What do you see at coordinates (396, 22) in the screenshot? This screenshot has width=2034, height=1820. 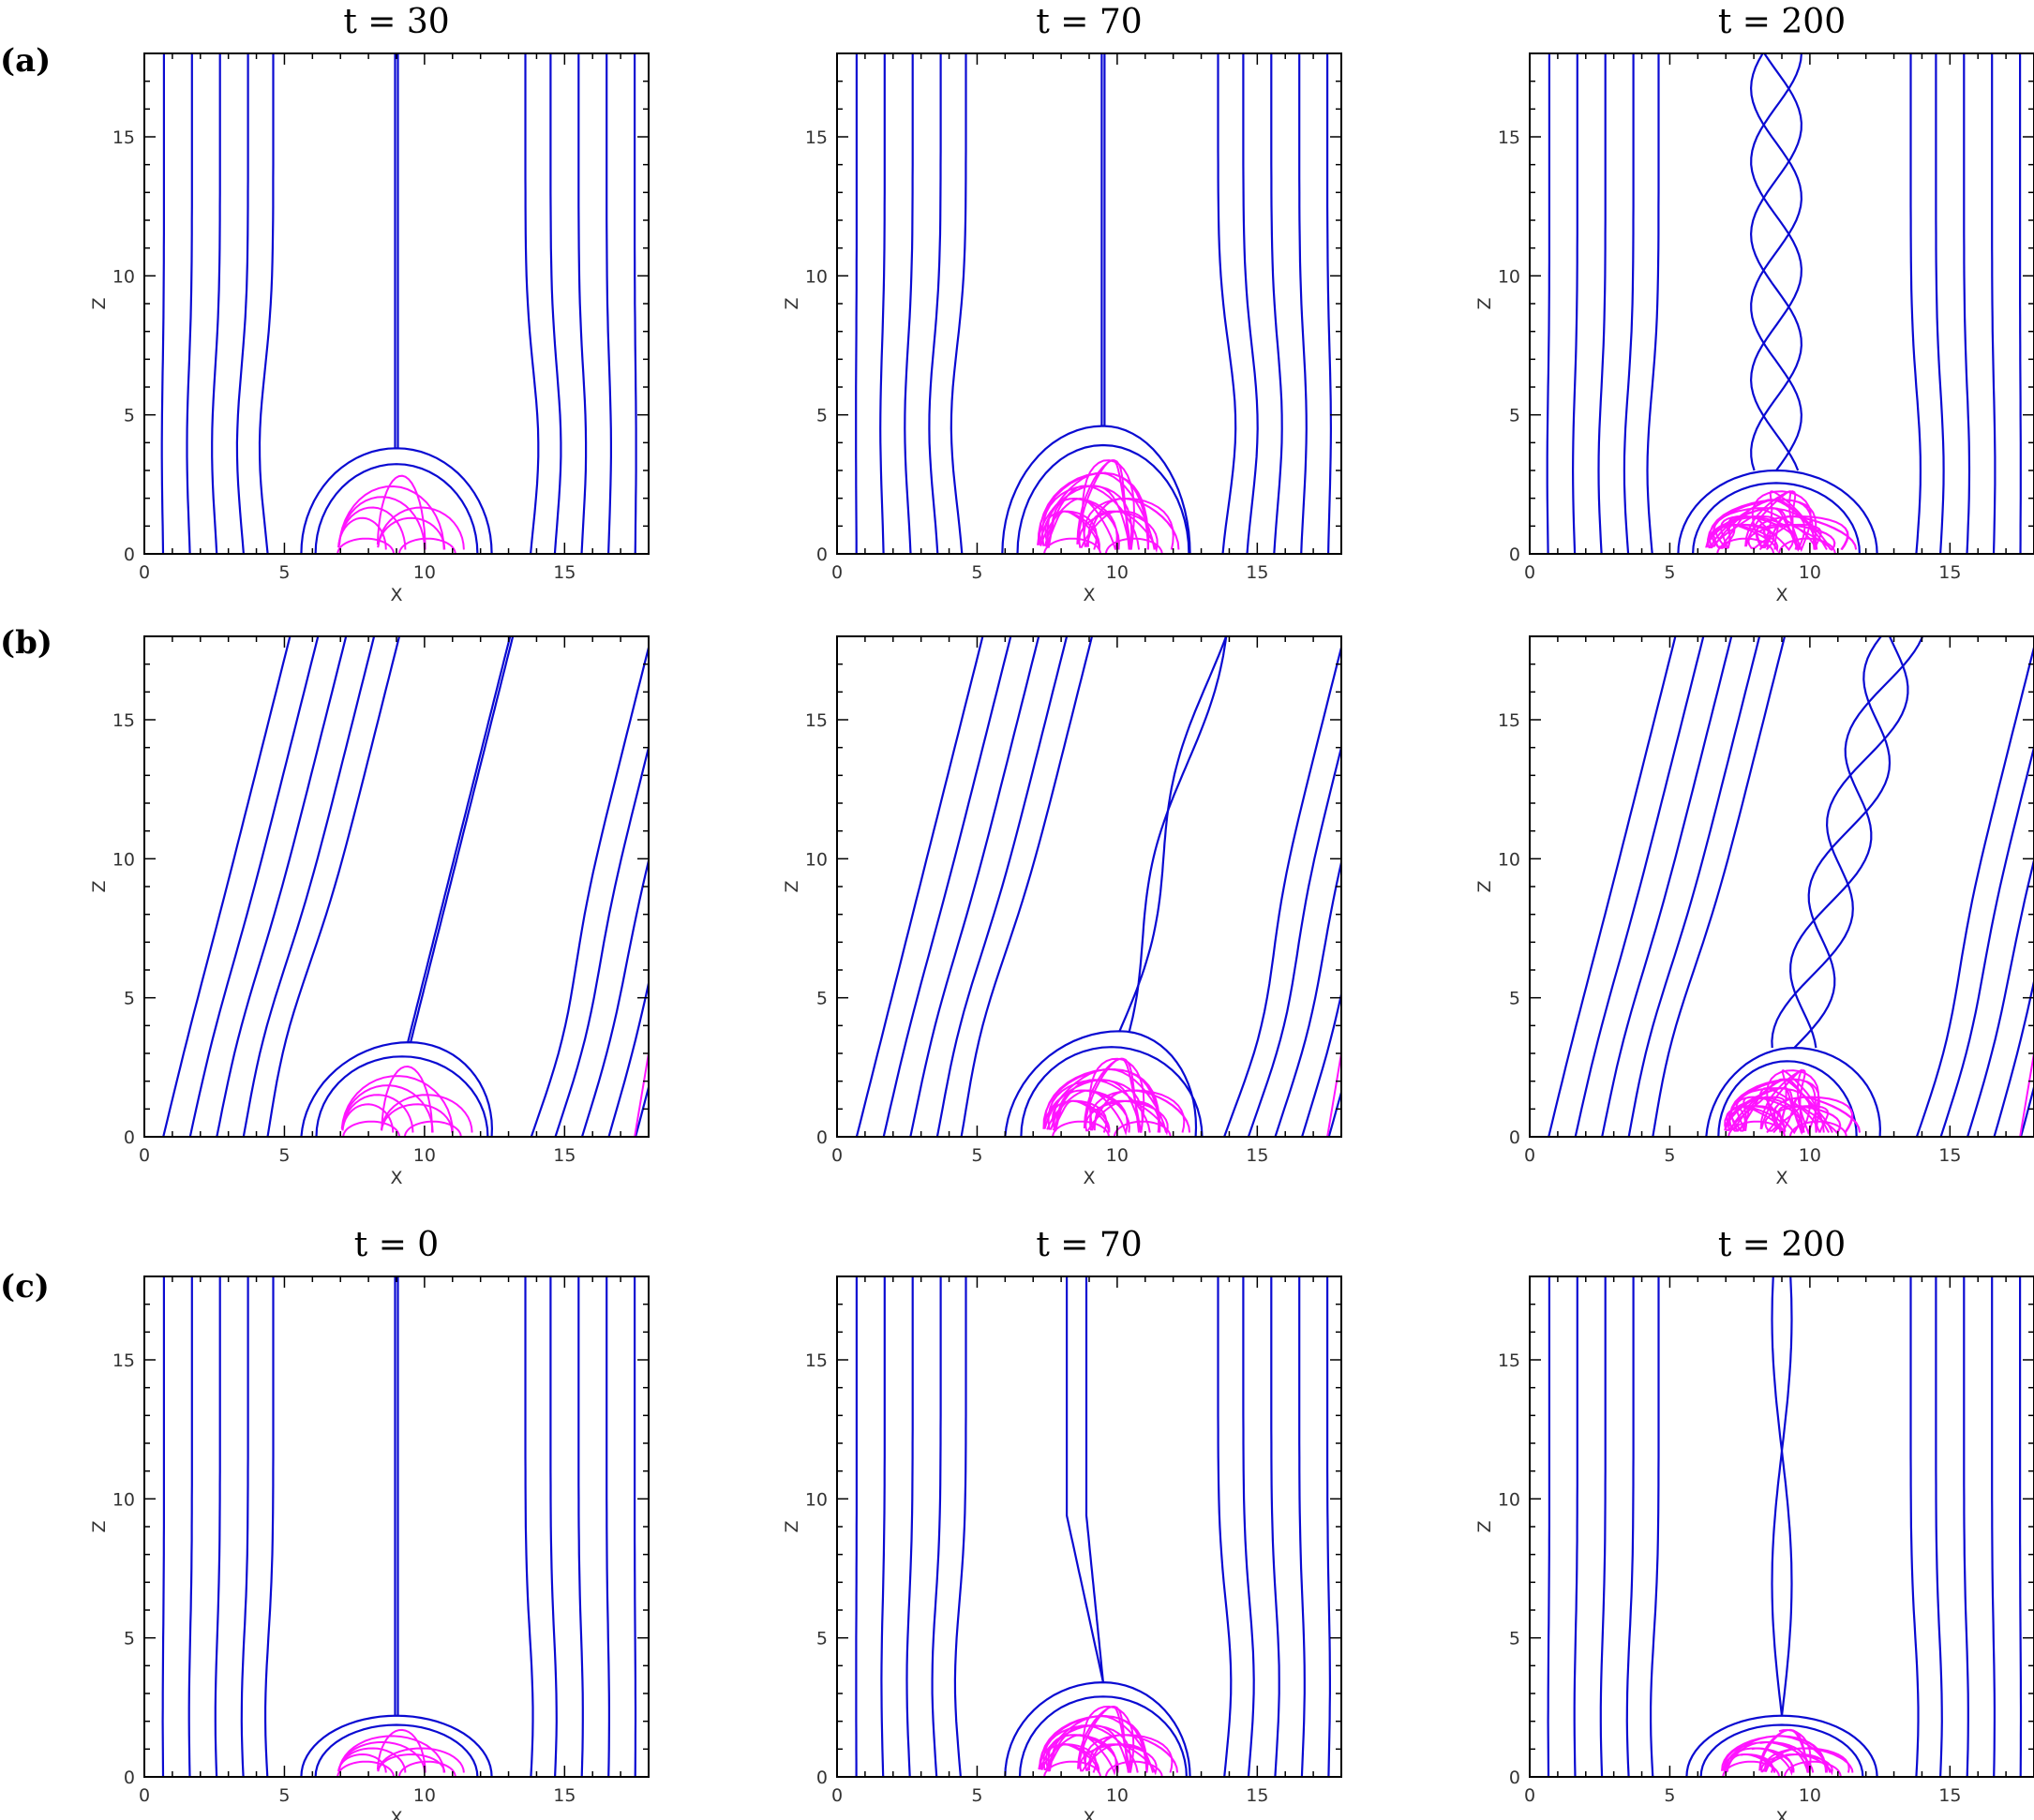 I see `panel-title: t = 30` at bounding box center [396, 22].